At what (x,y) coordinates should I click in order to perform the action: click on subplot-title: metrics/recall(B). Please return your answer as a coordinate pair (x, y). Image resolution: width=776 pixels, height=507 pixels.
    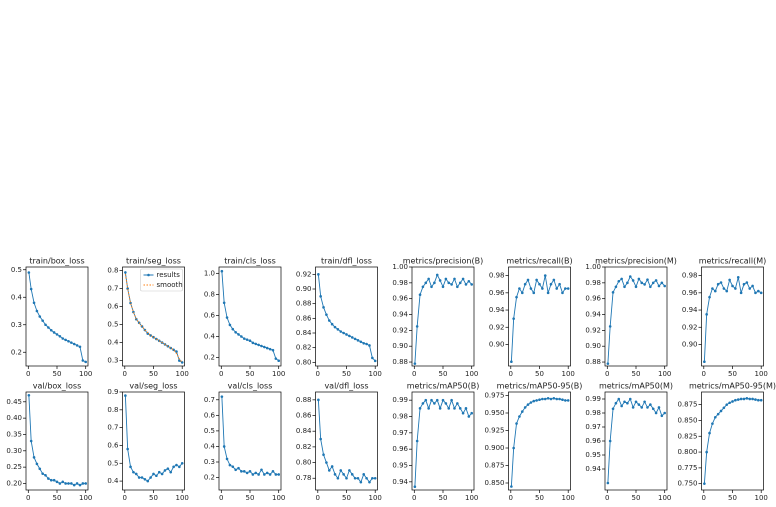
    Looking at the image, I should click on (539, 261).